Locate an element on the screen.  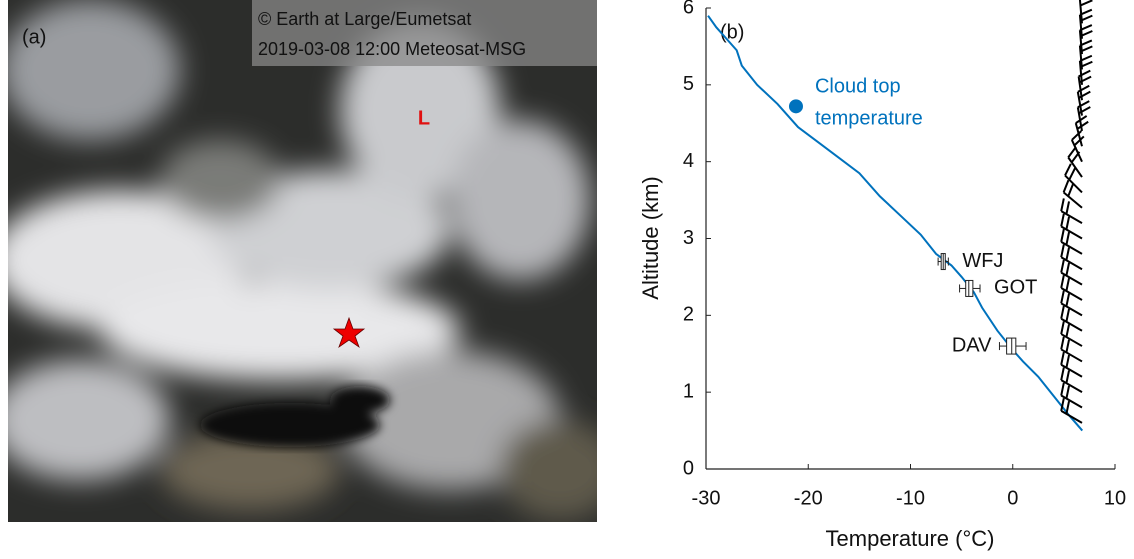
y-axis-label: Altitude (km) is located at coordinates (650, 237).